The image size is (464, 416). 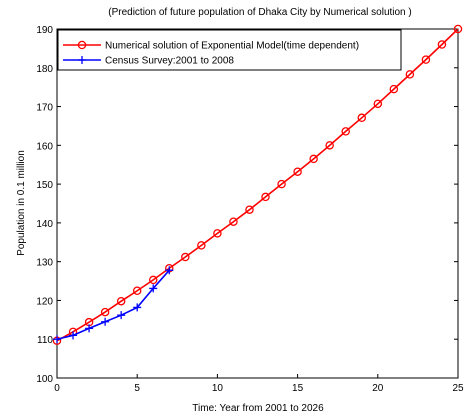 I want to click on series-line, so click(x=113, y=304).